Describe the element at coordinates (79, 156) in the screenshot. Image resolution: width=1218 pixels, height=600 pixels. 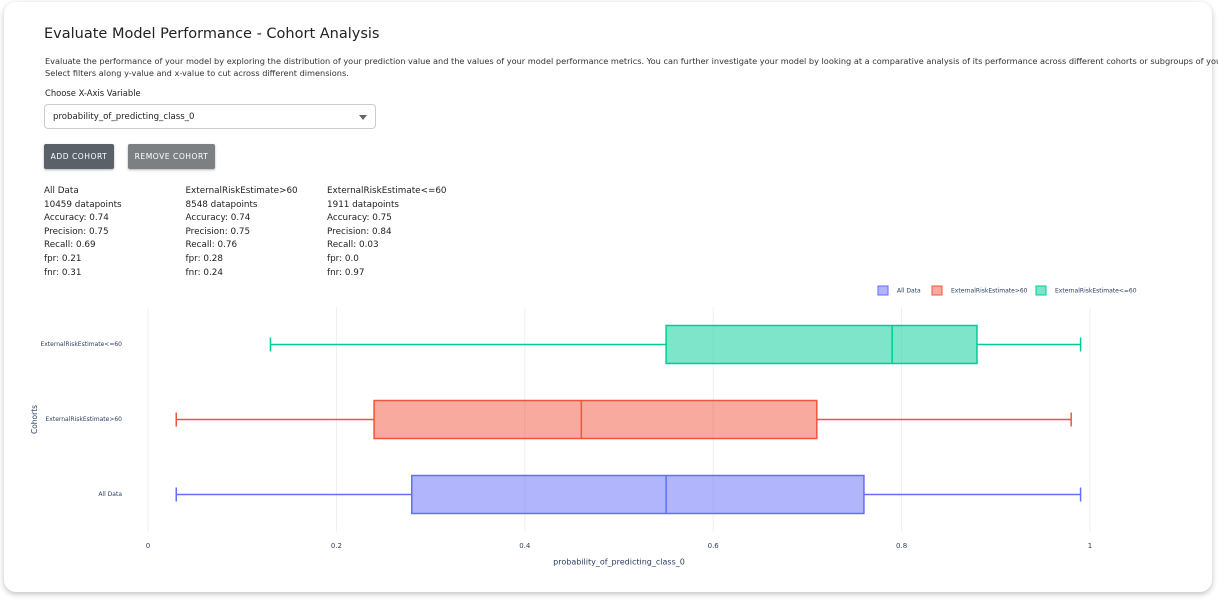
I see `add-cohort-button: ADD COHORT` at that location.